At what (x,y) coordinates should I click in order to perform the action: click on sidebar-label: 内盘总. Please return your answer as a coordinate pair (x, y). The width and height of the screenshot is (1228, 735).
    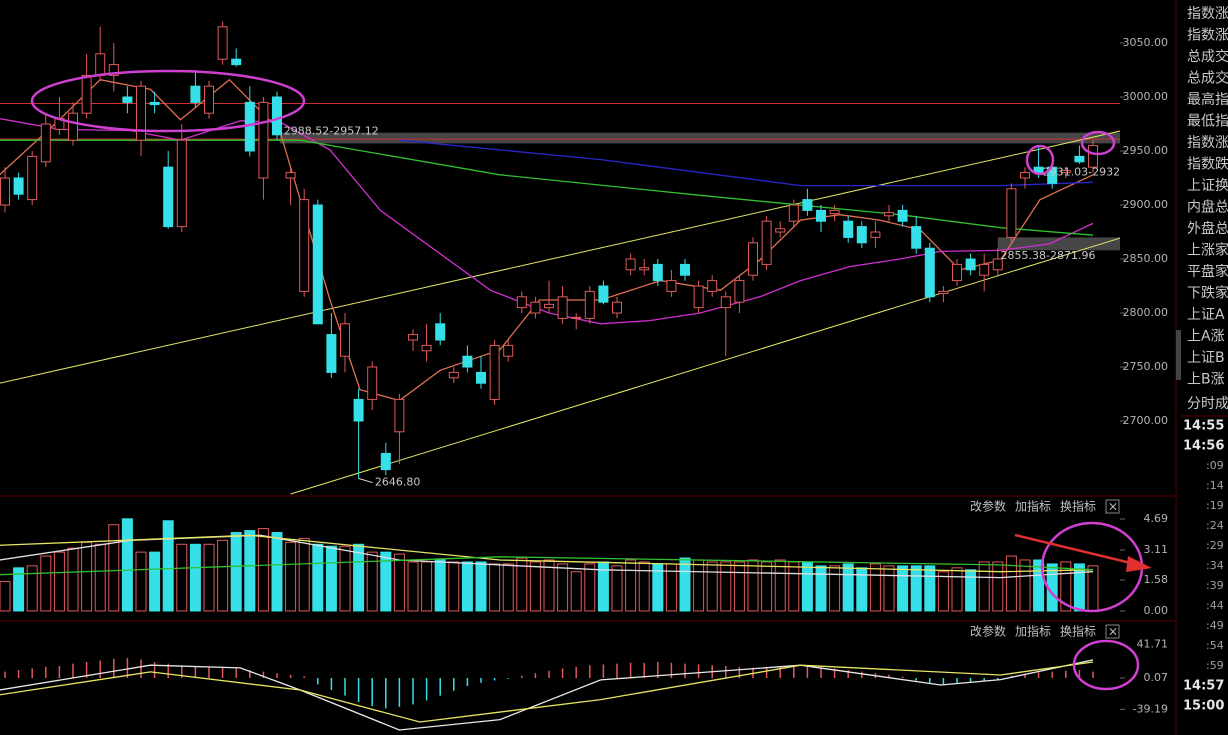
    Looking at the image, I should click on (1207, 207).